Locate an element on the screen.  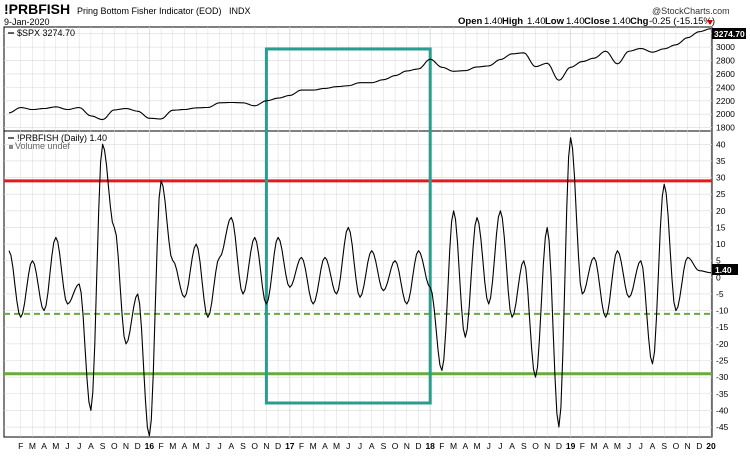
spx-last-value: 3274.70 is located at coordinates (729, 34).